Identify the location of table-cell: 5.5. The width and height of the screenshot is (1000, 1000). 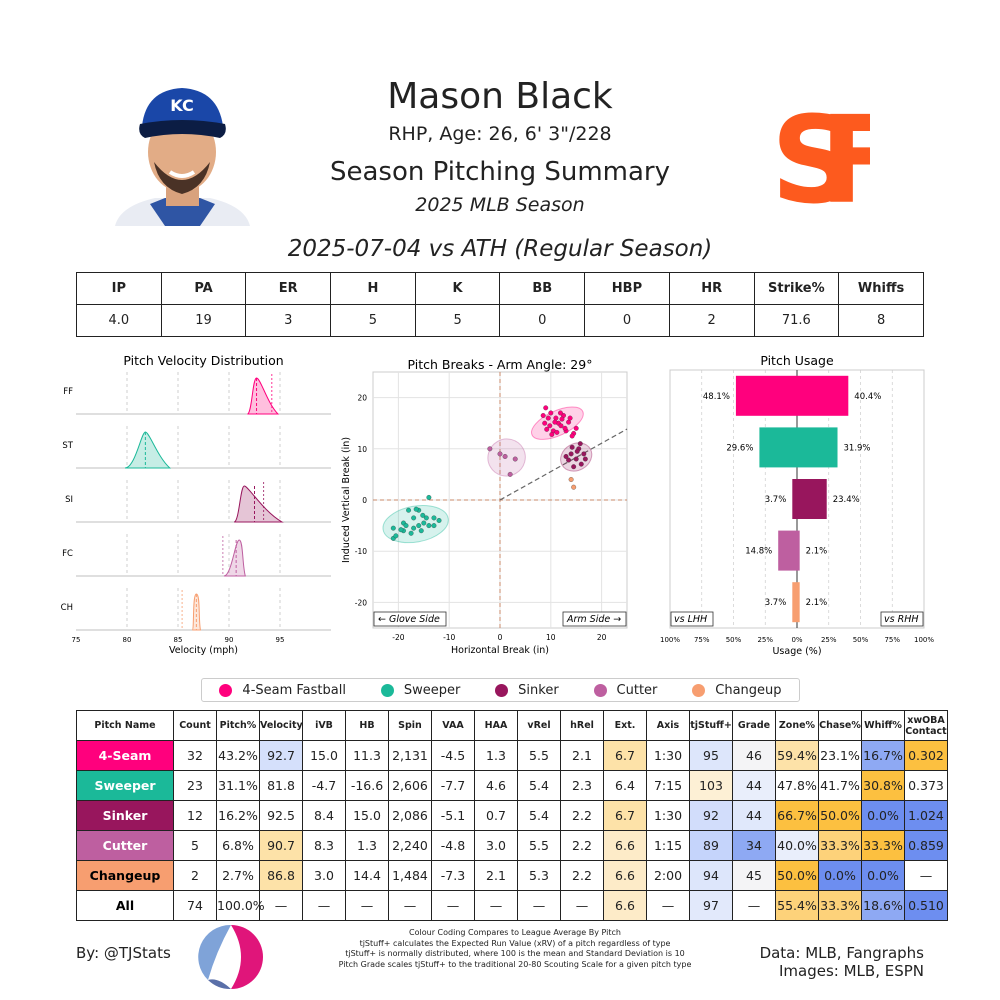
(539, 755).